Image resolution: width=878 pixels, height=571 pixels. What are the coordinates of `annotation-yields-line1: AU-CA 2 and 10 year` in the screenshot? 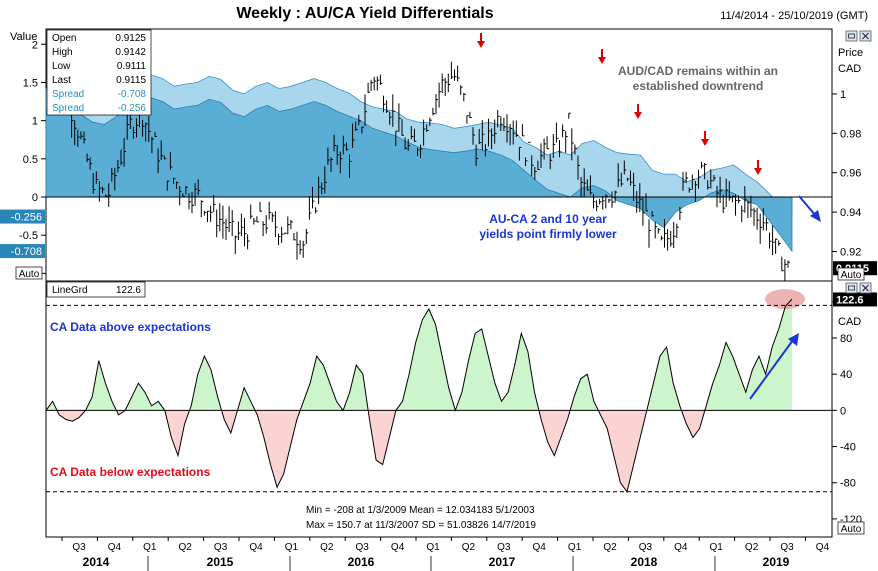 It's located at (548, 219).